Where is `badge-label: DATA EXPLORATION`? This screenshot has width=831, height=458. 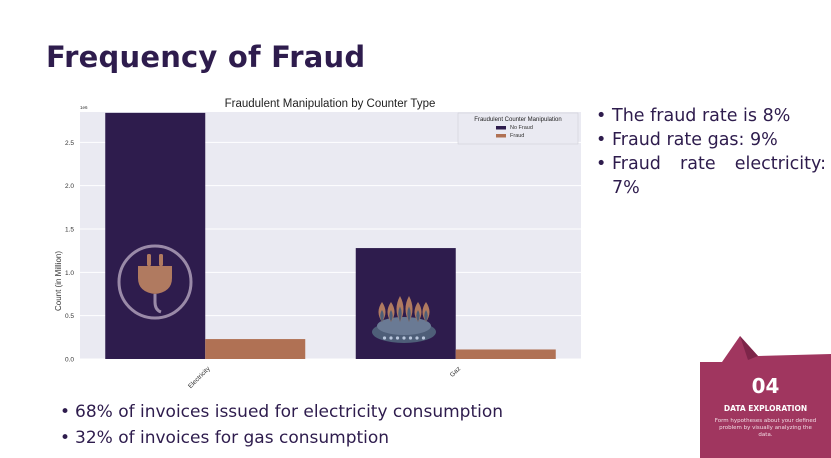
badge-label: DATA EXPLORATION is located at coordinates (765, 408).